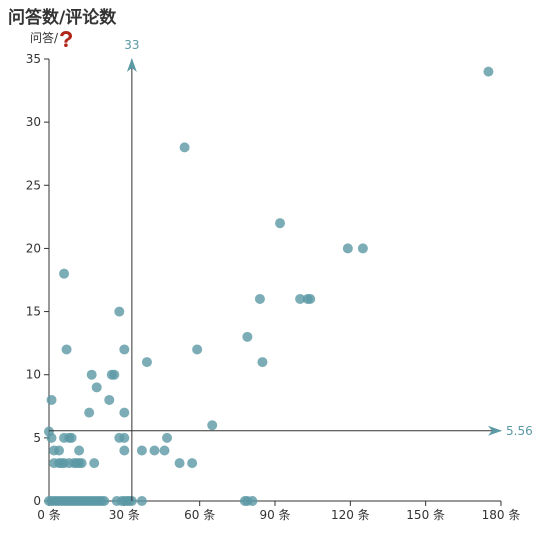 Image resolution: width=538 pixels, height=538 pixels. Describe the element at coordinates (425, 515) in the screenshot. I see `x-tick-label: 150 条` at that location.